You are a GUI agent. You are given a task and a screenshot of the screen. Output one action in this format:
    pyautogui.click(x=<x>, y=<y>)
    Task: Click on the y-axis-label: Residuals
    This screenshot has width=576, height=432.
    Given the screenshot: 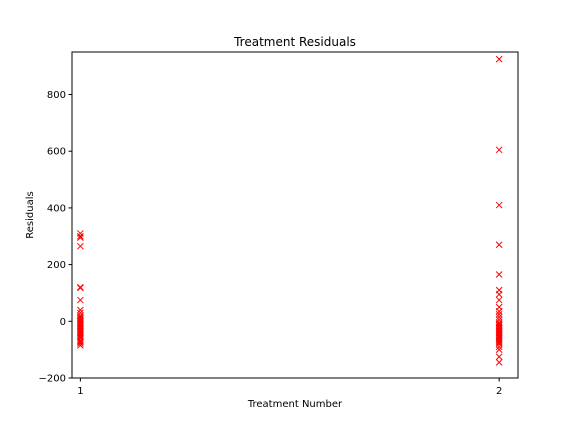 What is the action you would take?
    pyautogui.click(x=30, y=214)
    